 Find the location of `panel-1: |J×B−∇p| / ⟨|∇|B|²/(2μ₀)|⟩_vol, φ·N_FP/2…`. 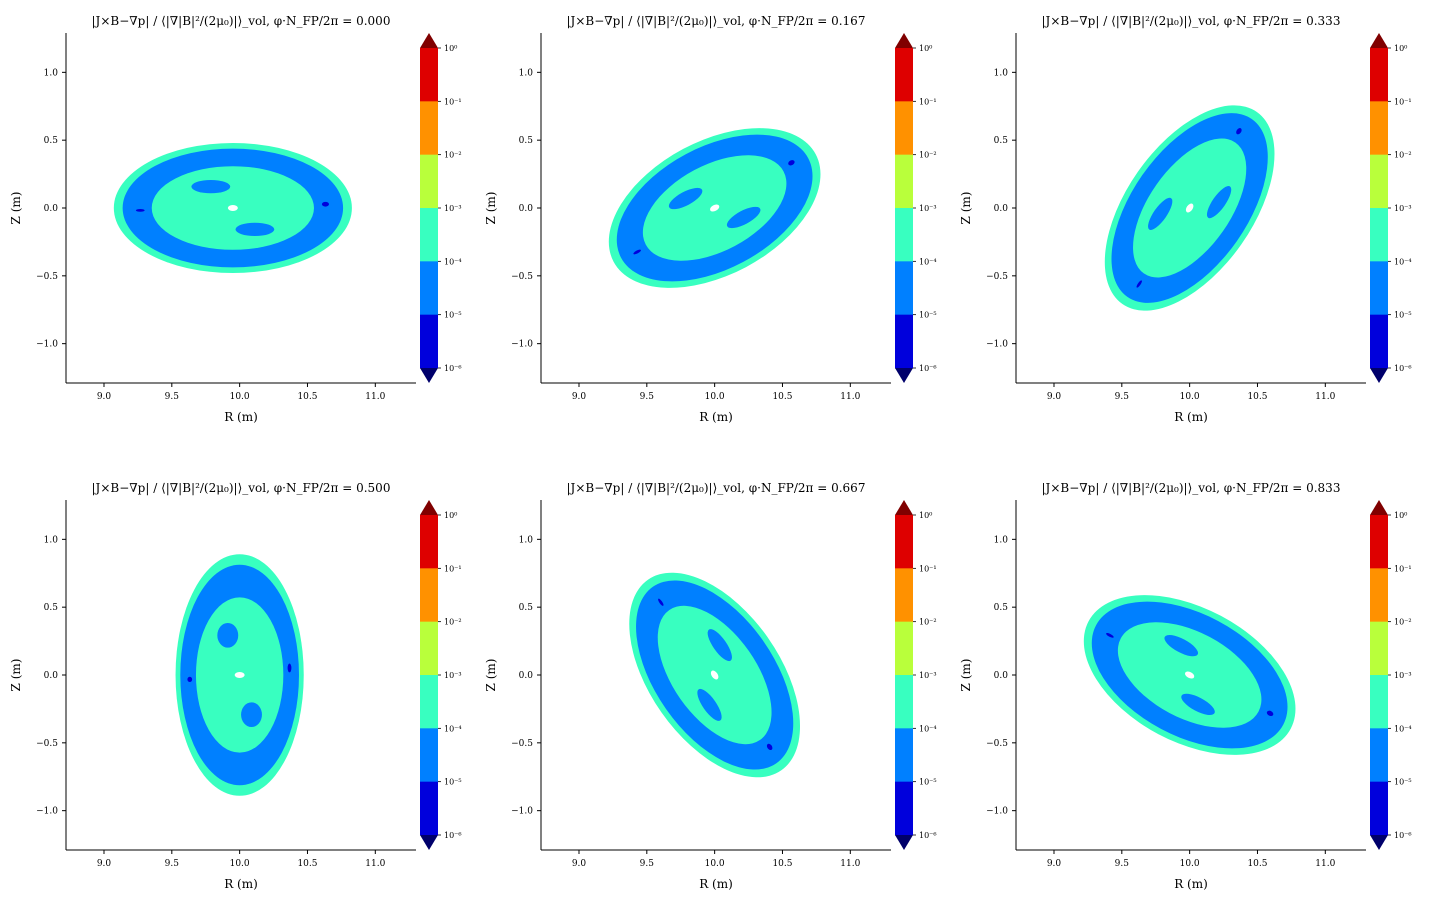

panel-1: |J×B−∇p| / ⟨|∇|B|²/(2μ₀)|⟩_vol, φ·N_FP/2… is located at coordinates (235, 219).